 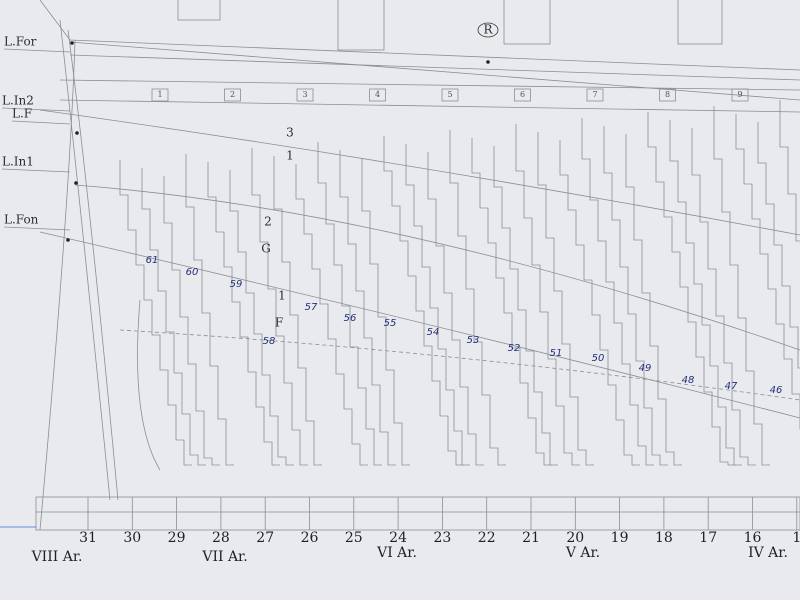 What do you see at coordinates (664, 538) in the screenshot?
I see `frame-number: 18` at bounding box center [664, 538].